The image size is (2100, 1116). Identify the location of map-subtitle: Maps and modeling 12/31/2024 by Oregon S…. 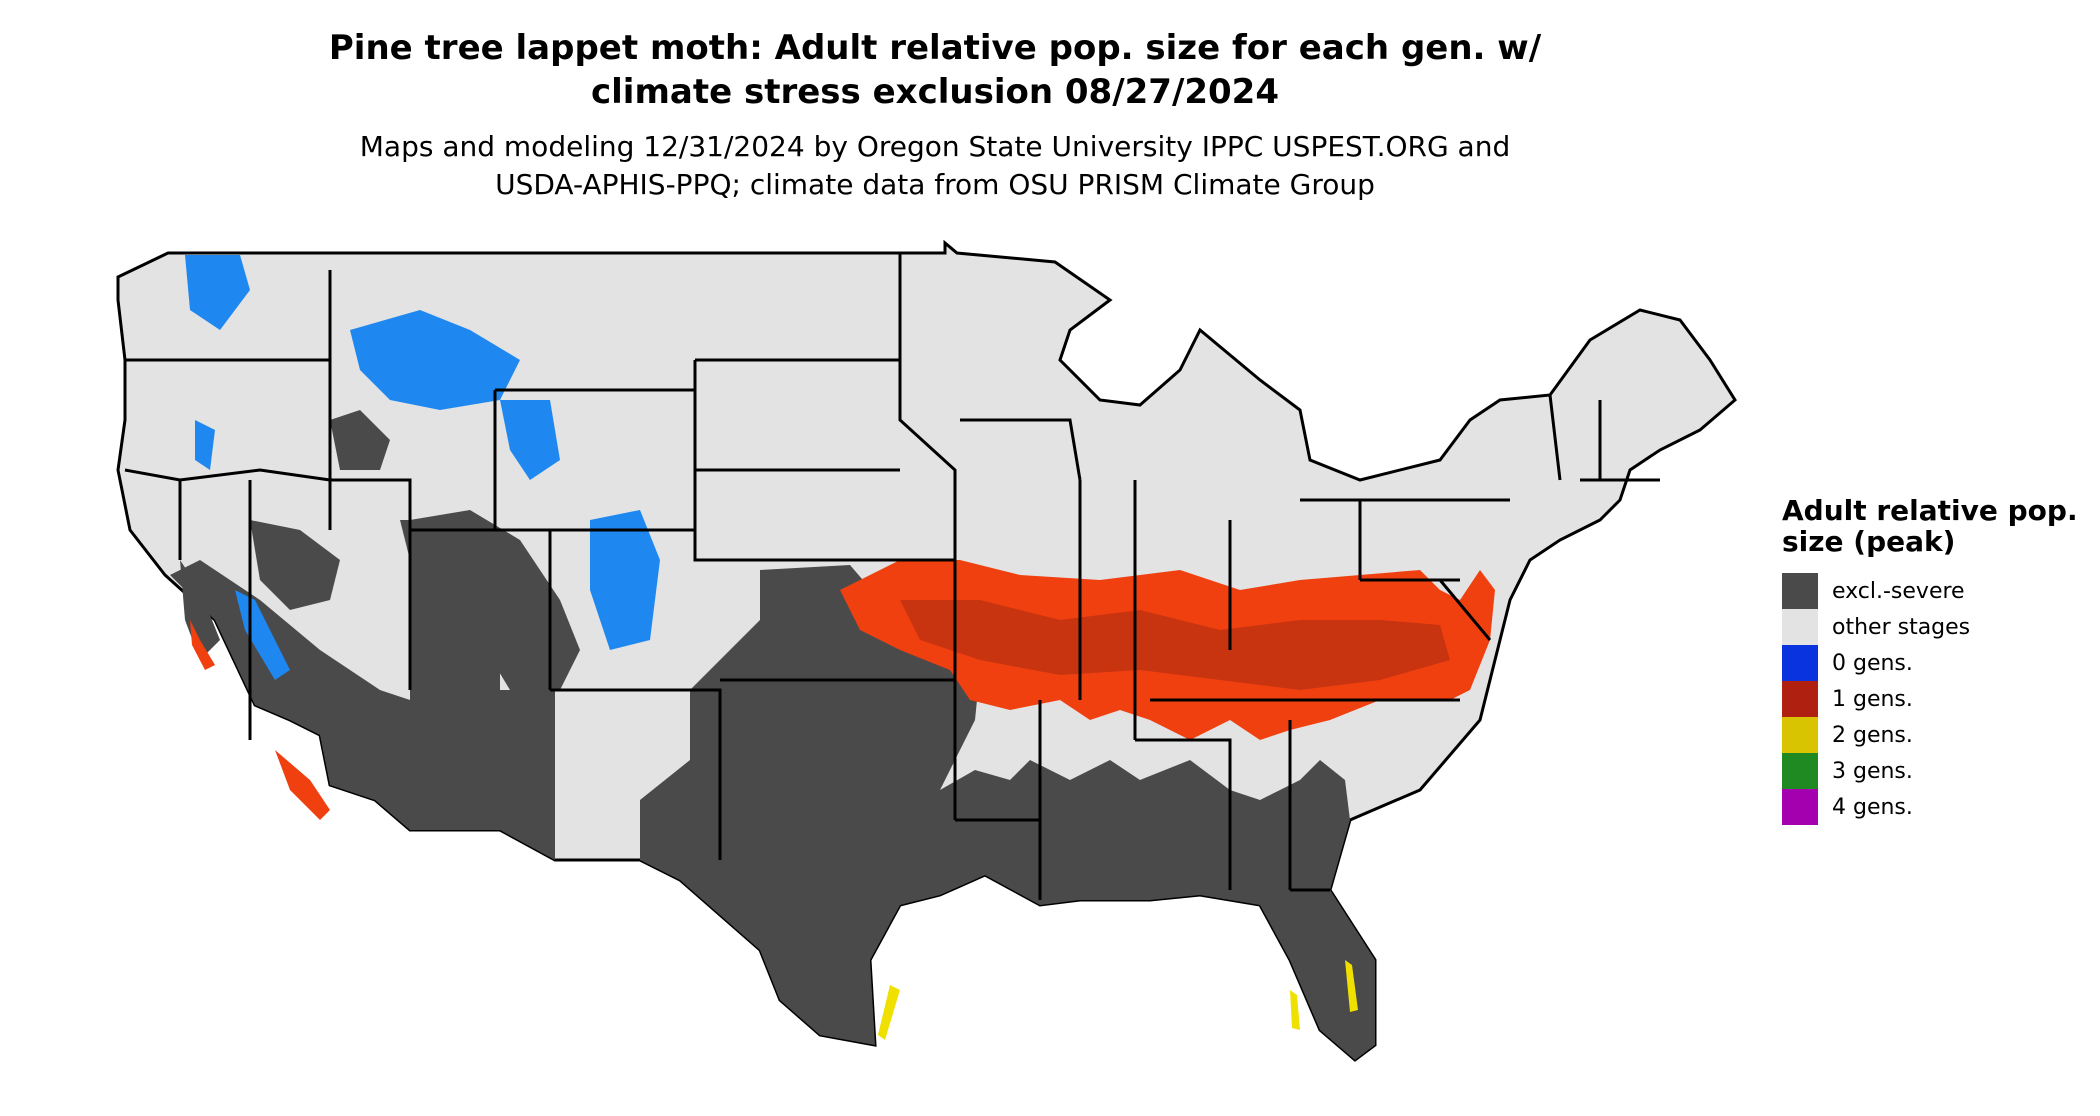
(935, 166).